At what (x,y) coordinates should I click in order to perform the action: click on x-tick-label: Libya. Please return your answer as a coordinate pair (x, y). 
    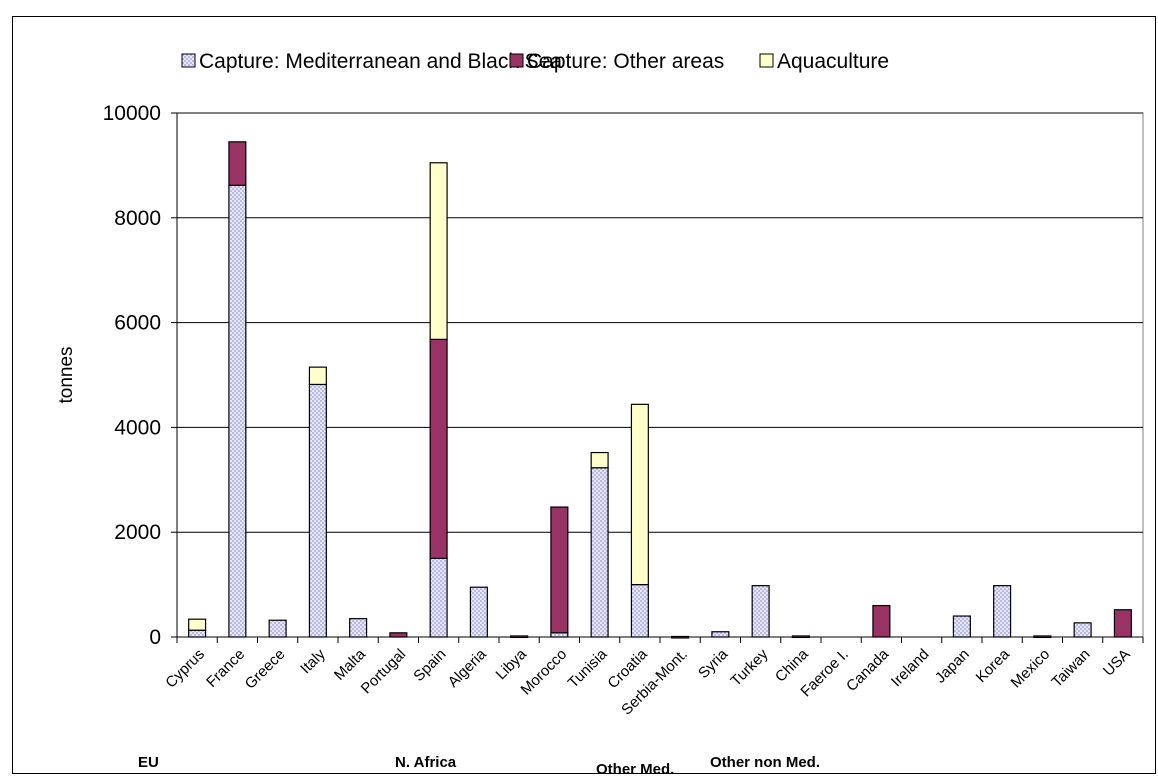
    Looking at the image, I should click on (512, 664).